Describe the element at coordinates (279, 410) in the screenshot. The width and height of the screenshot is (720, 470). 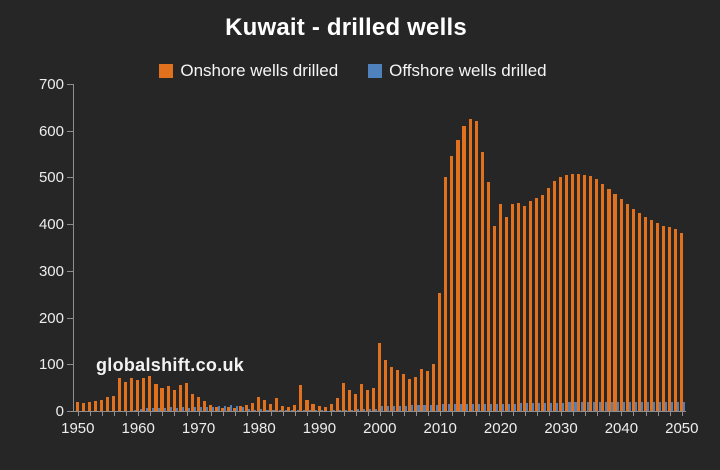
I see `bar-offshore-1983` at that location.